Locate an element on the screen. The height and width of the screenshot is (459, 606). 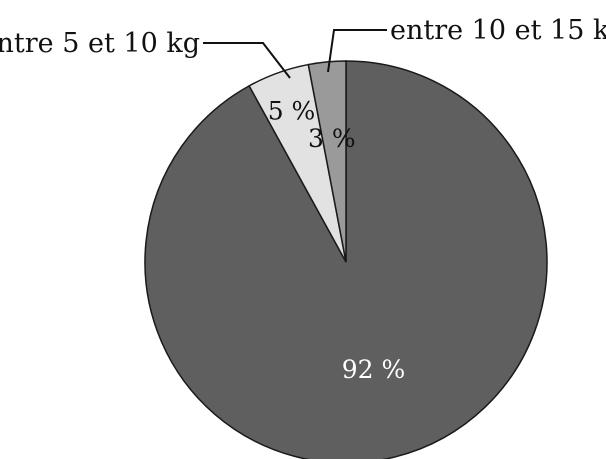
value-label-5-percent: 5 % is located at coordinates (292, 111).